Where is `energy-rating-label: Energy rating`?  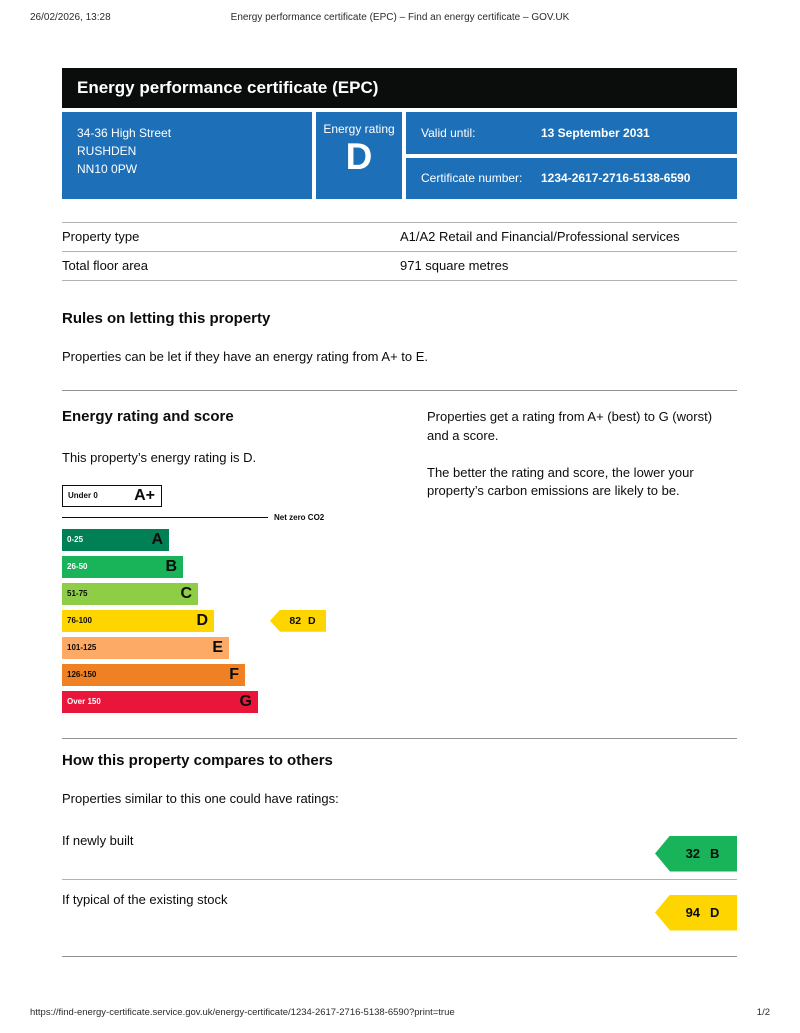 energy-rating-label: Energy rating is located at coordinates (359, 129).